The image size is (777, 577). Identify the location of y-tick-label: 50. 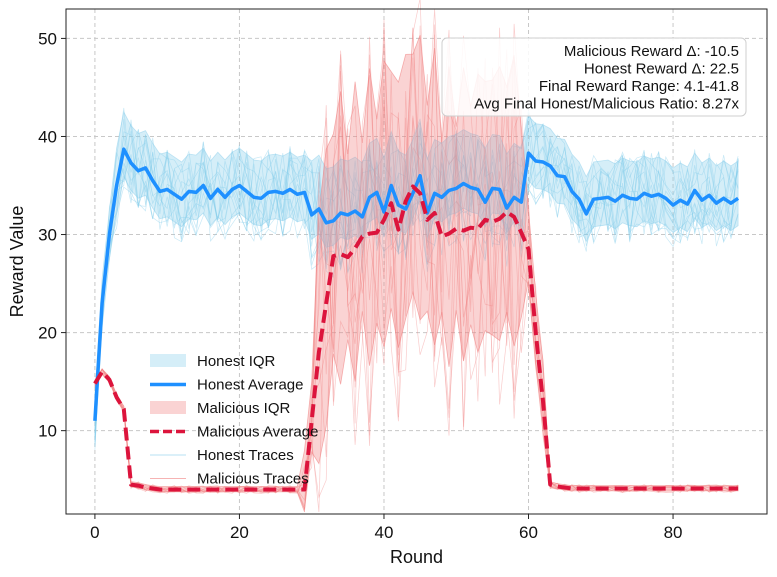
(47, 38).